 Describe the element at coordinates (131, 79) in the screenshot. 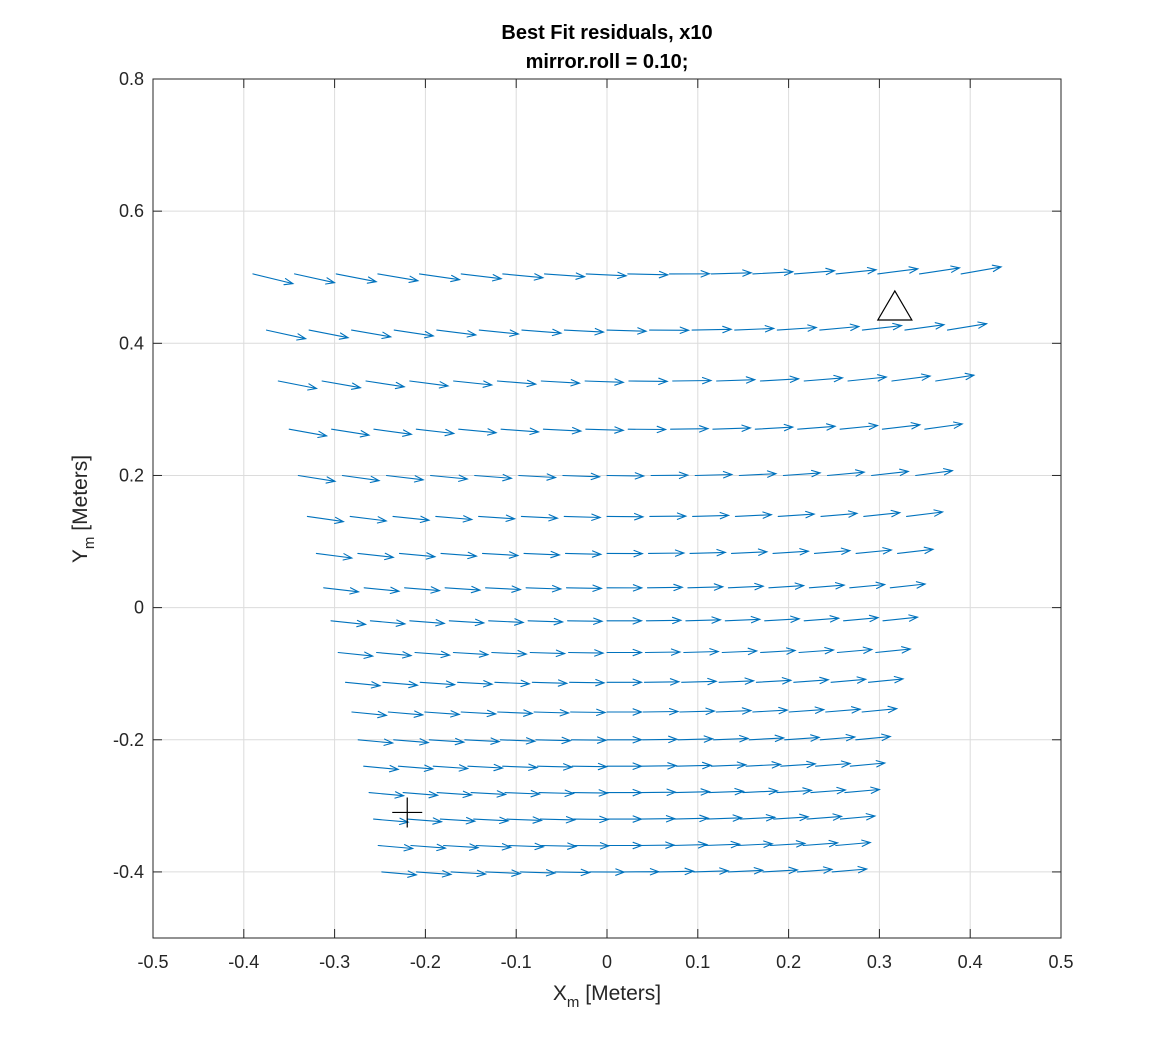

I see `y-tick-label: 0.8` at that location.